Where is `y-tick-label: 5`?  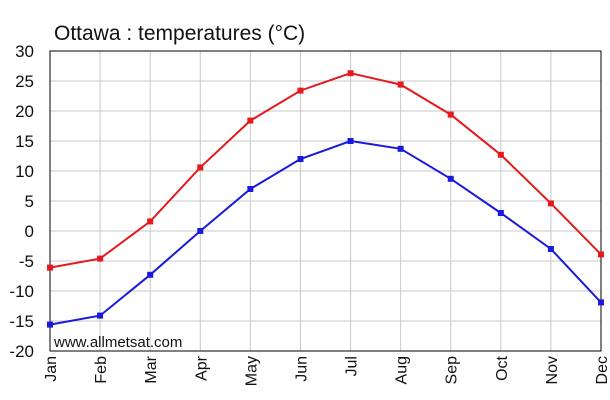 y-tick-label: 5 is located at coordinates (29, 201).